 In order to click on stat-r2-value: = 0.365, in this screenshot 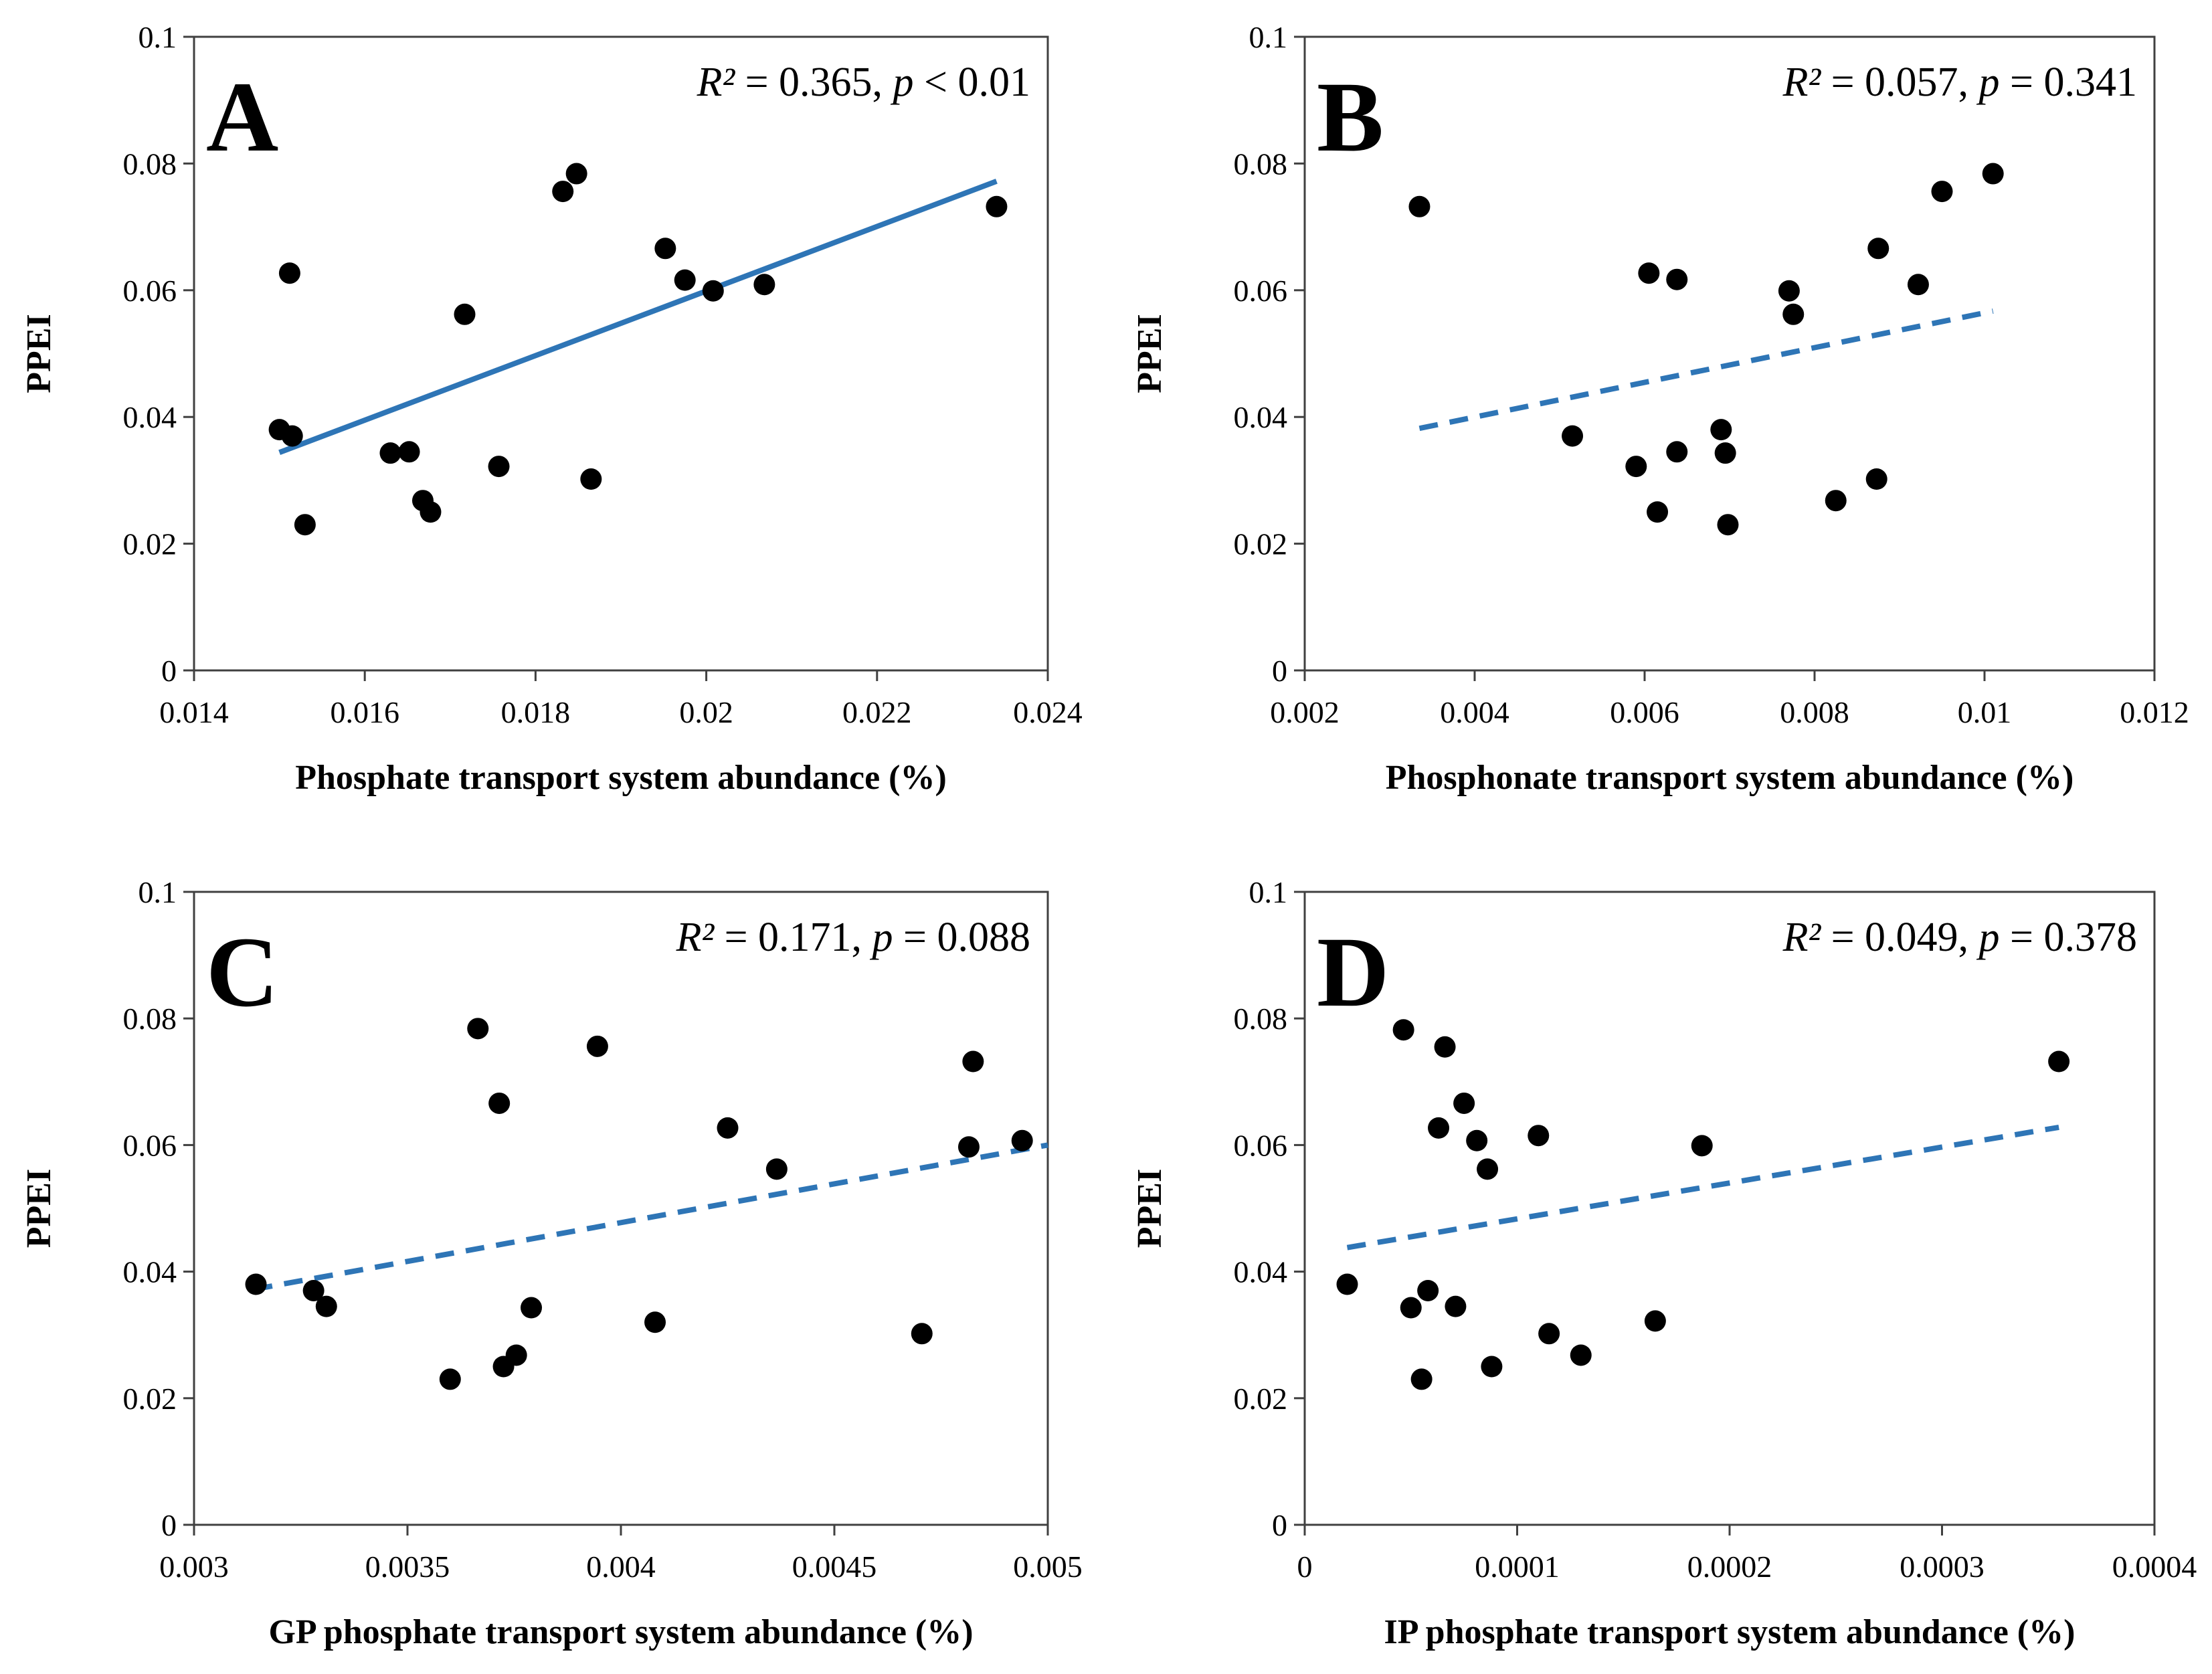, I will do `click(814, 82)`.